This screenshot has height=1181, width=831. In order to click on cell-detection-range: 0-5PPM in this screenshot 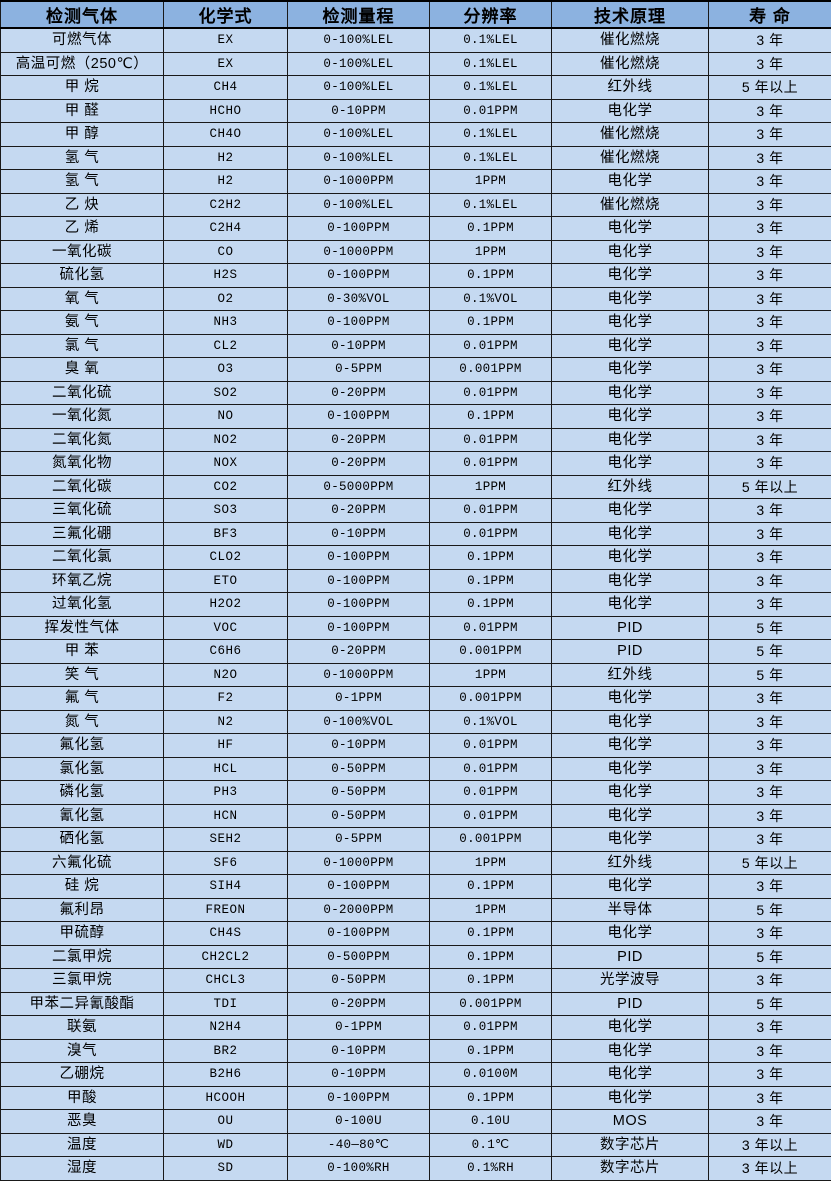, I will do `click(359, 370)`.